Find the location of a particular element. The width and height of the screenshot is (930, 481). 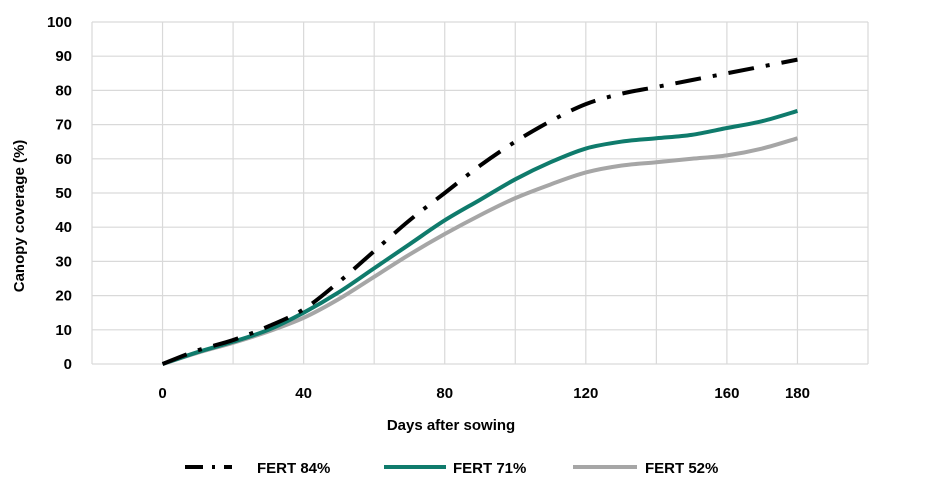

y-tick-label: 30 is located at coordinates (63, 261).